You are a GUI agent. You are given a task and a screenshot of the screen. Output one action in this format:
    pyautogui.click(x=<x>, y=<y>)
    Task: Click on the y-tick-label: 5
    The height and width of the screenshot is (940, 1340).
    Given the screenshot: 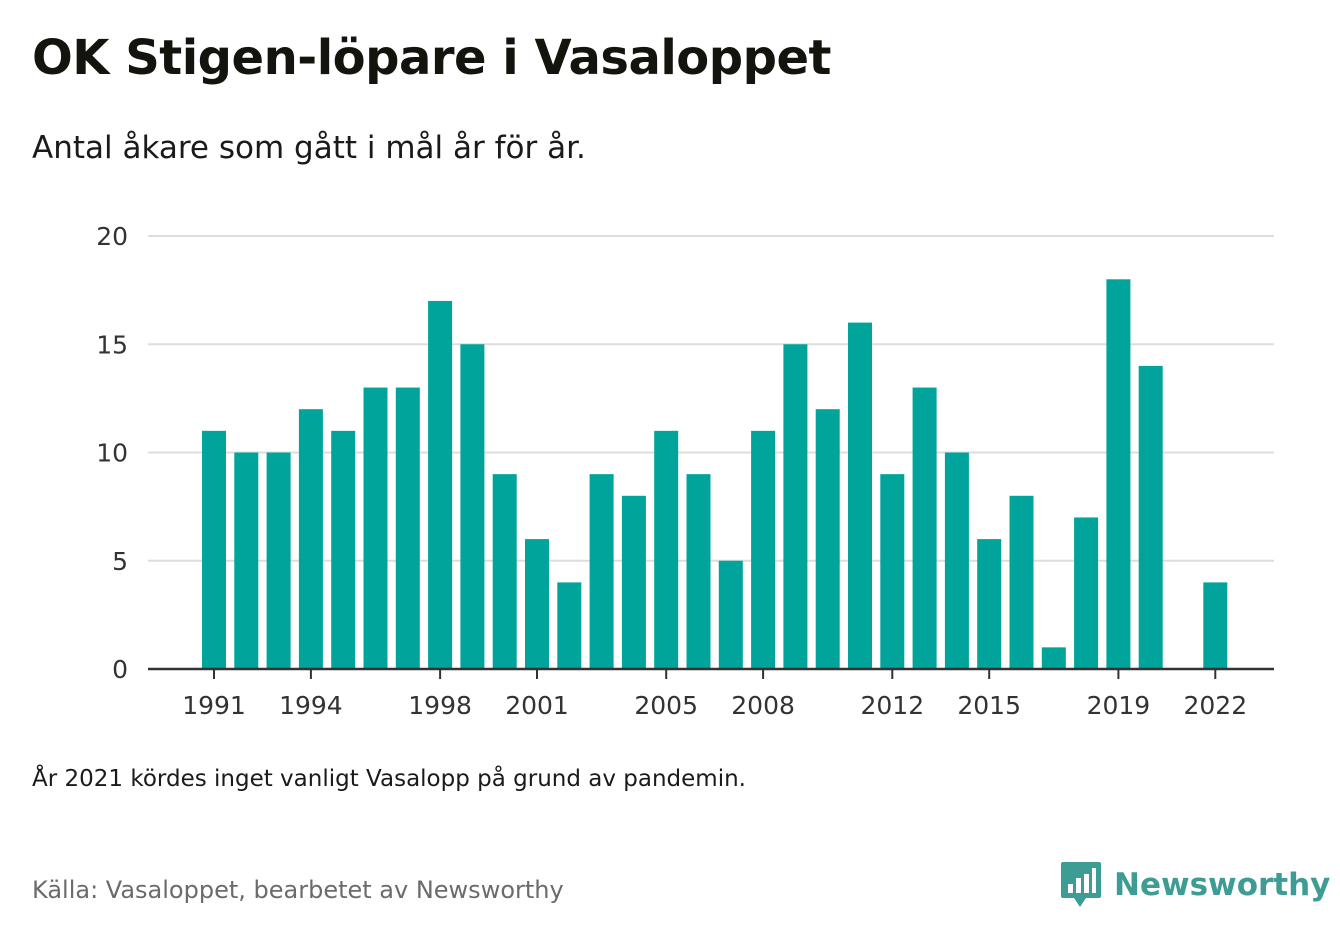 What is the action you would take?
    pyautogui.click(x=120, y=561)
    